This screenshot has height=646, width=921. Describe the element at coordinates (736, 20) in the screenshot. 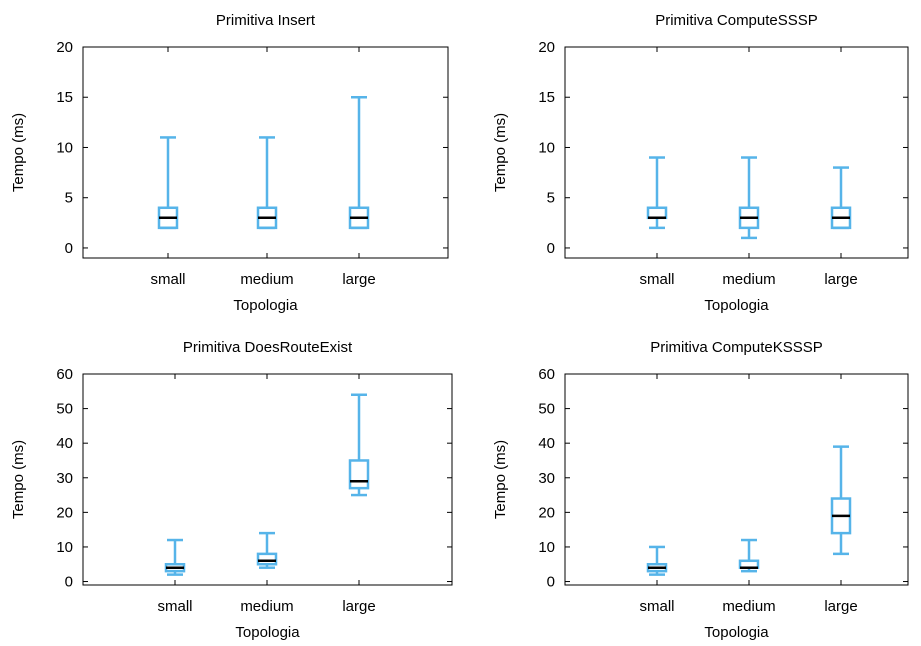

I see `chart-title: Primitiva ComputeSSSP` at that location.